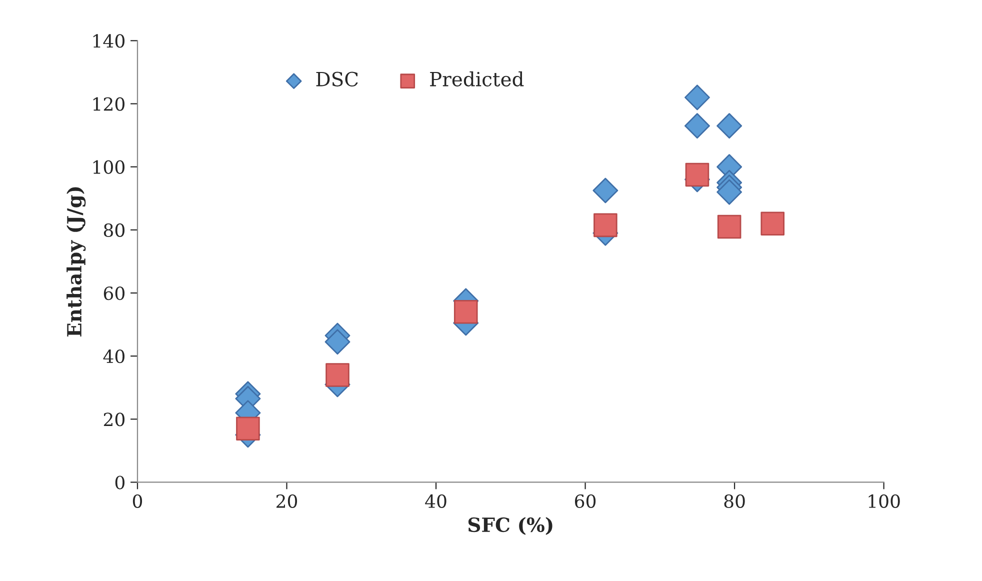 This screenshot has height=581, width=982. I want to click on y-tick-label: 0, so click(119, 483).